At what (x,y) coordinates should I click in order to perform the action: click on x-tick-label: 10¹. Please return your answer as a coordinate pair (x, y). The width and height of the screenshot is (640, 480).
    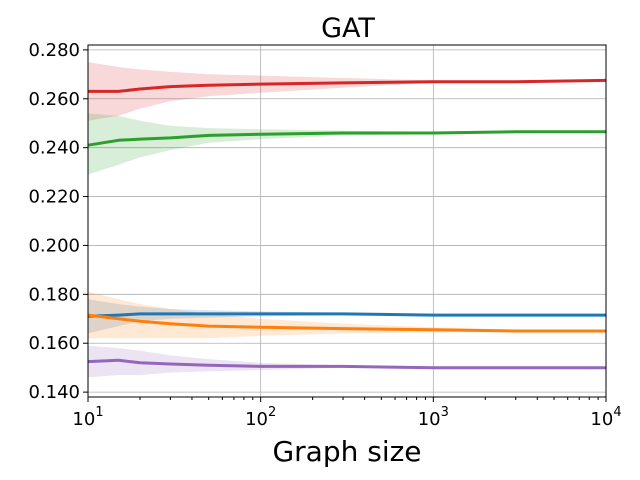
    Looking at the image, I should click on (87, 417).